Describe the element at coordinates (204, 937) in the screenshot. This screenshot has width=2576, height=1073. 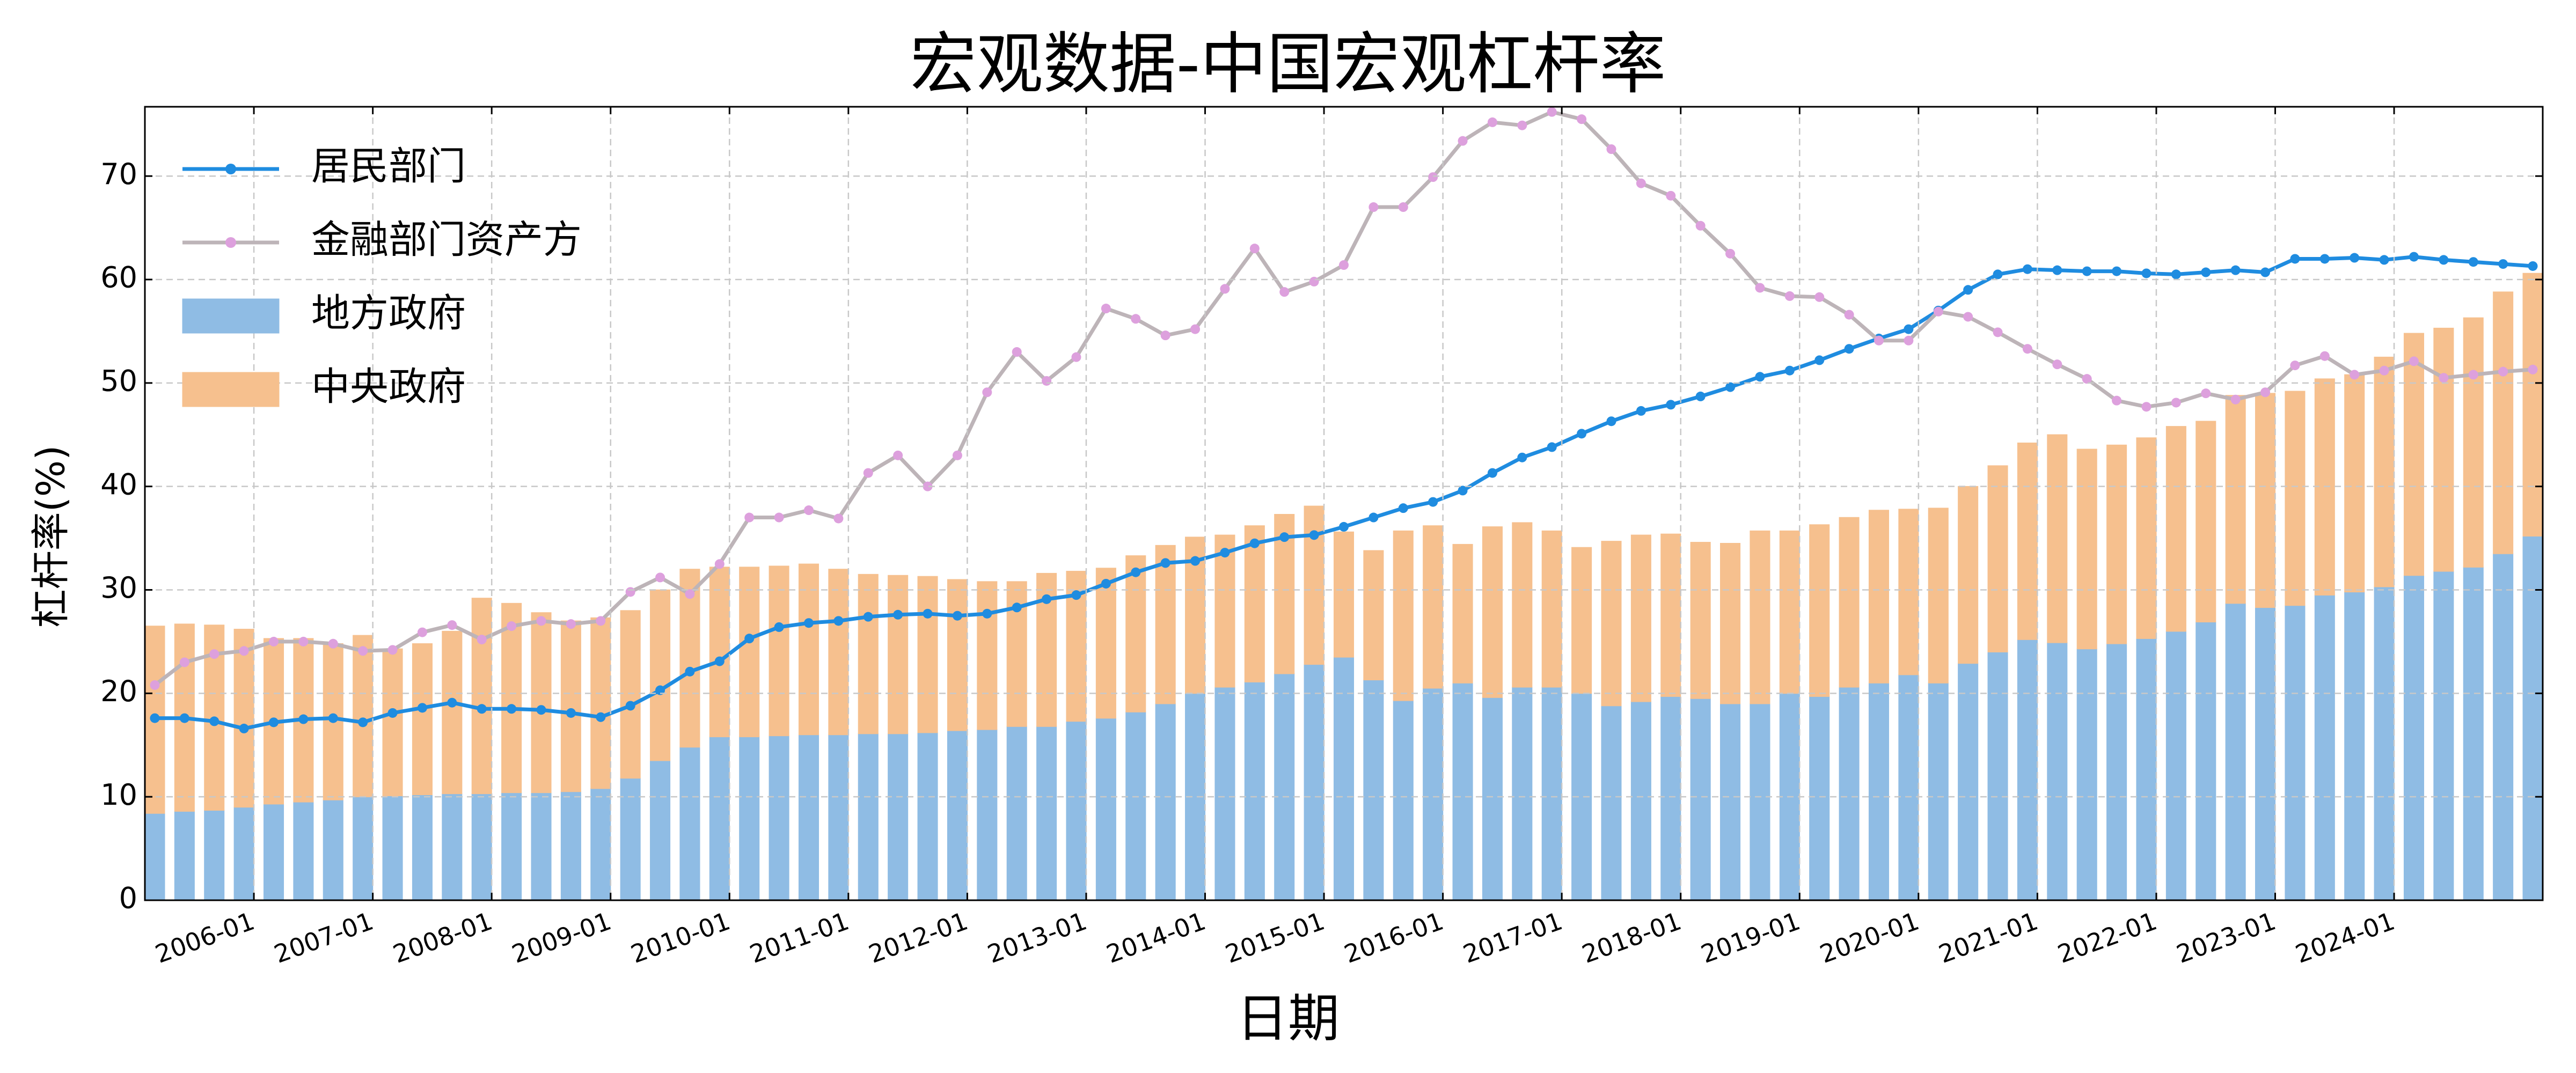
I see `x-tick-label: 2006-01` at that location.